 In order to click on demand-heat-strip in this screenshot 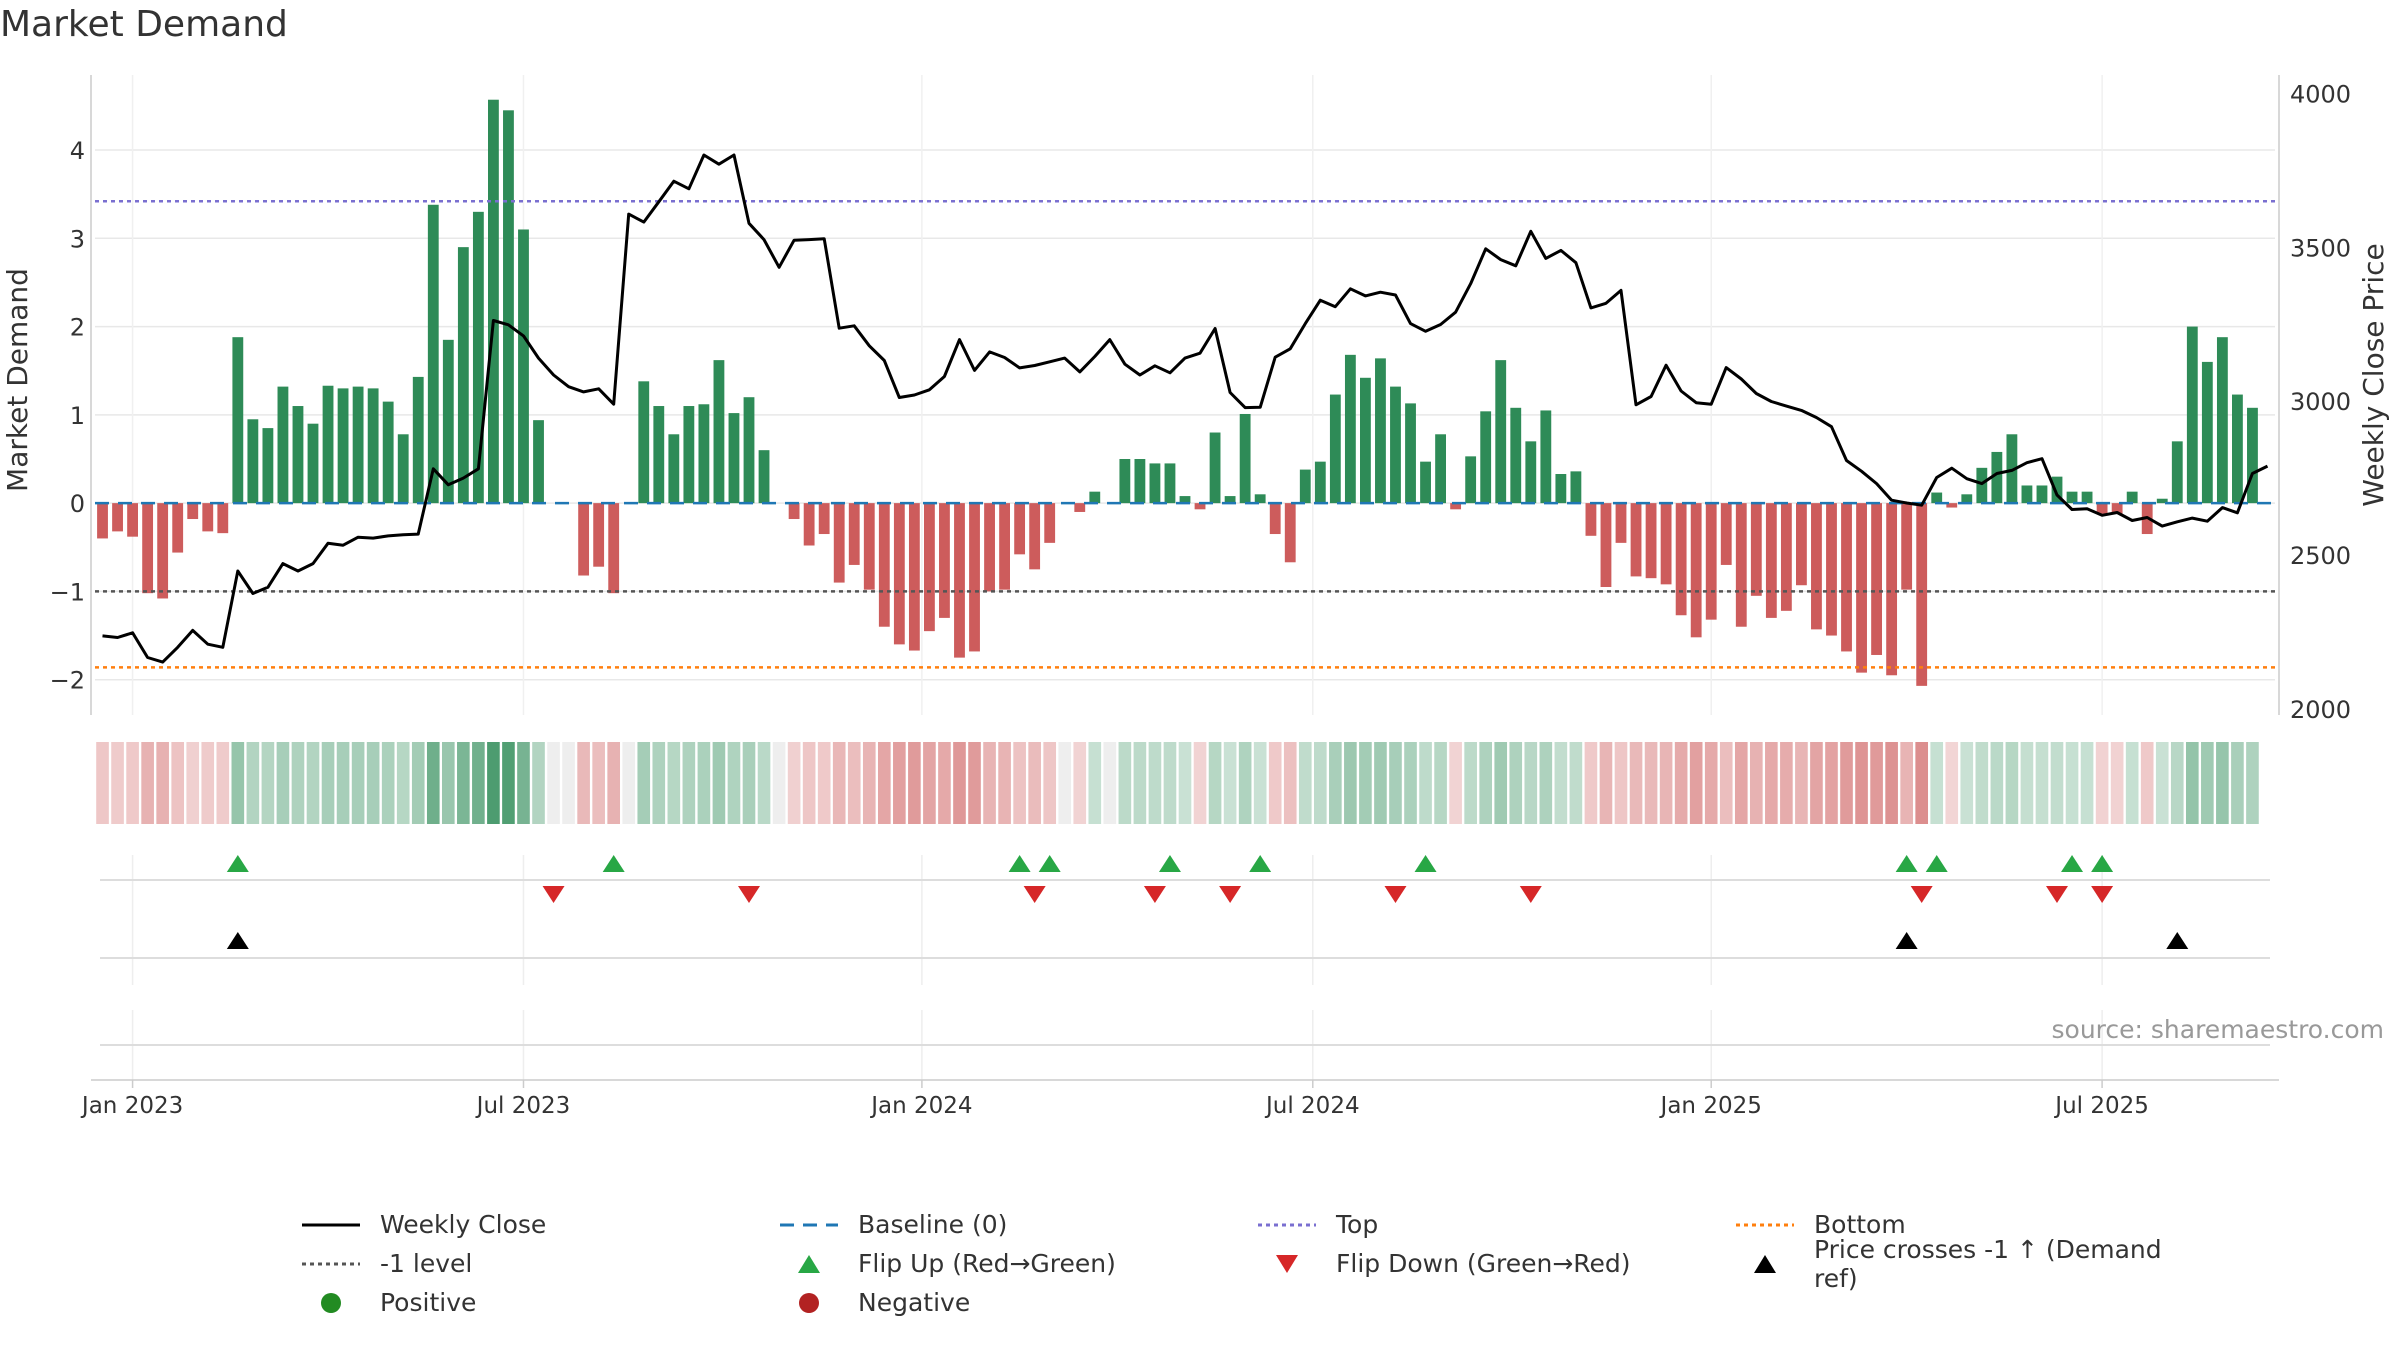, I will do `click(1177, 783)`.